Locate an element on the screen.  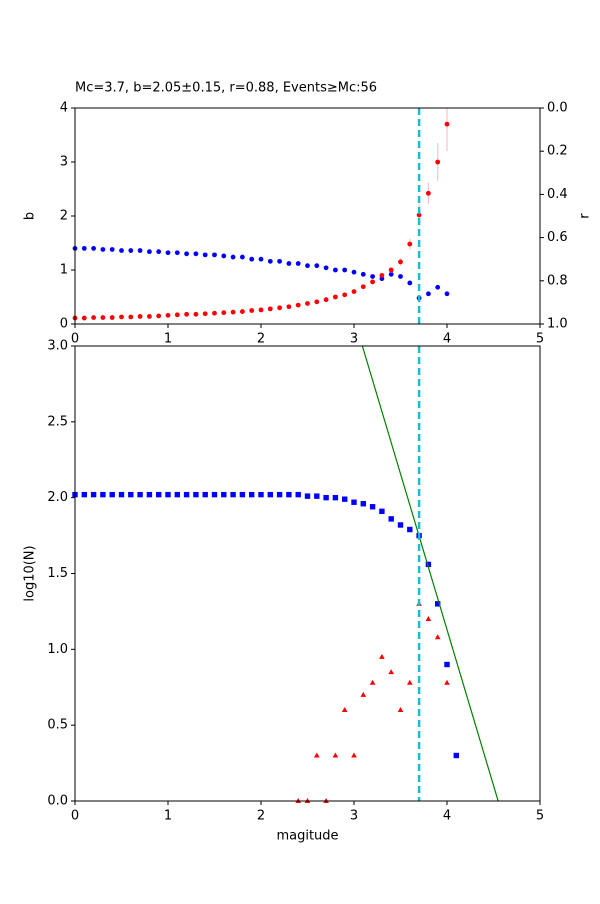
y2-tick-label: 0.4 is located at coordinates (557, 194).